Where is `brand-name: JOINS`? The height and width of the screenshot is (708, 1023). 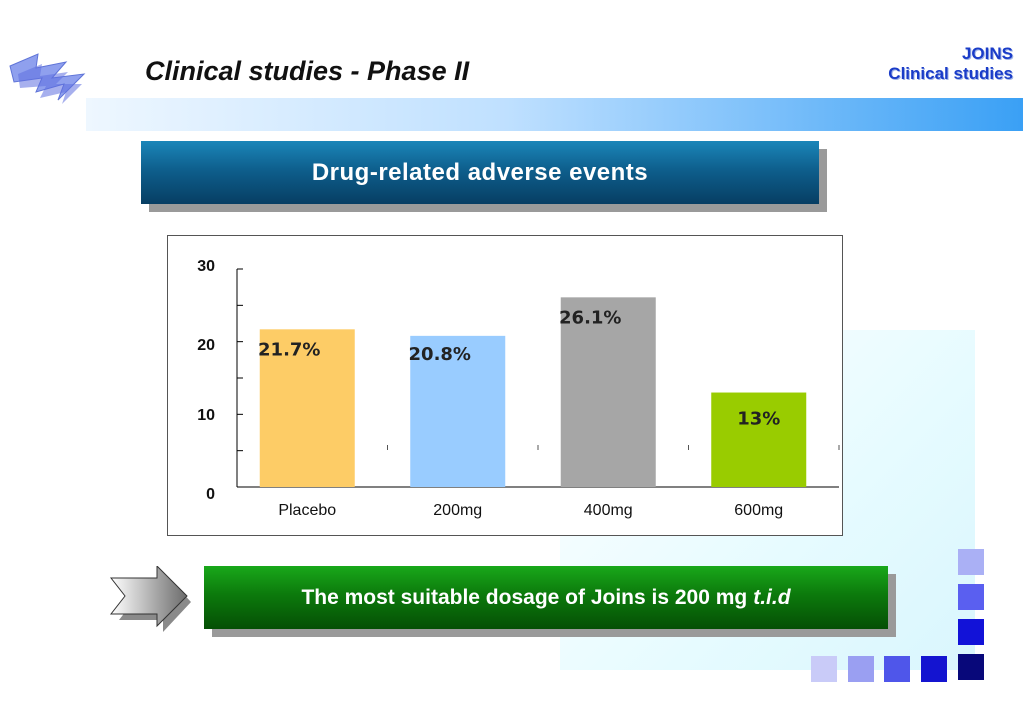 brand-name: JOINS is located at coordinates (987, 53).